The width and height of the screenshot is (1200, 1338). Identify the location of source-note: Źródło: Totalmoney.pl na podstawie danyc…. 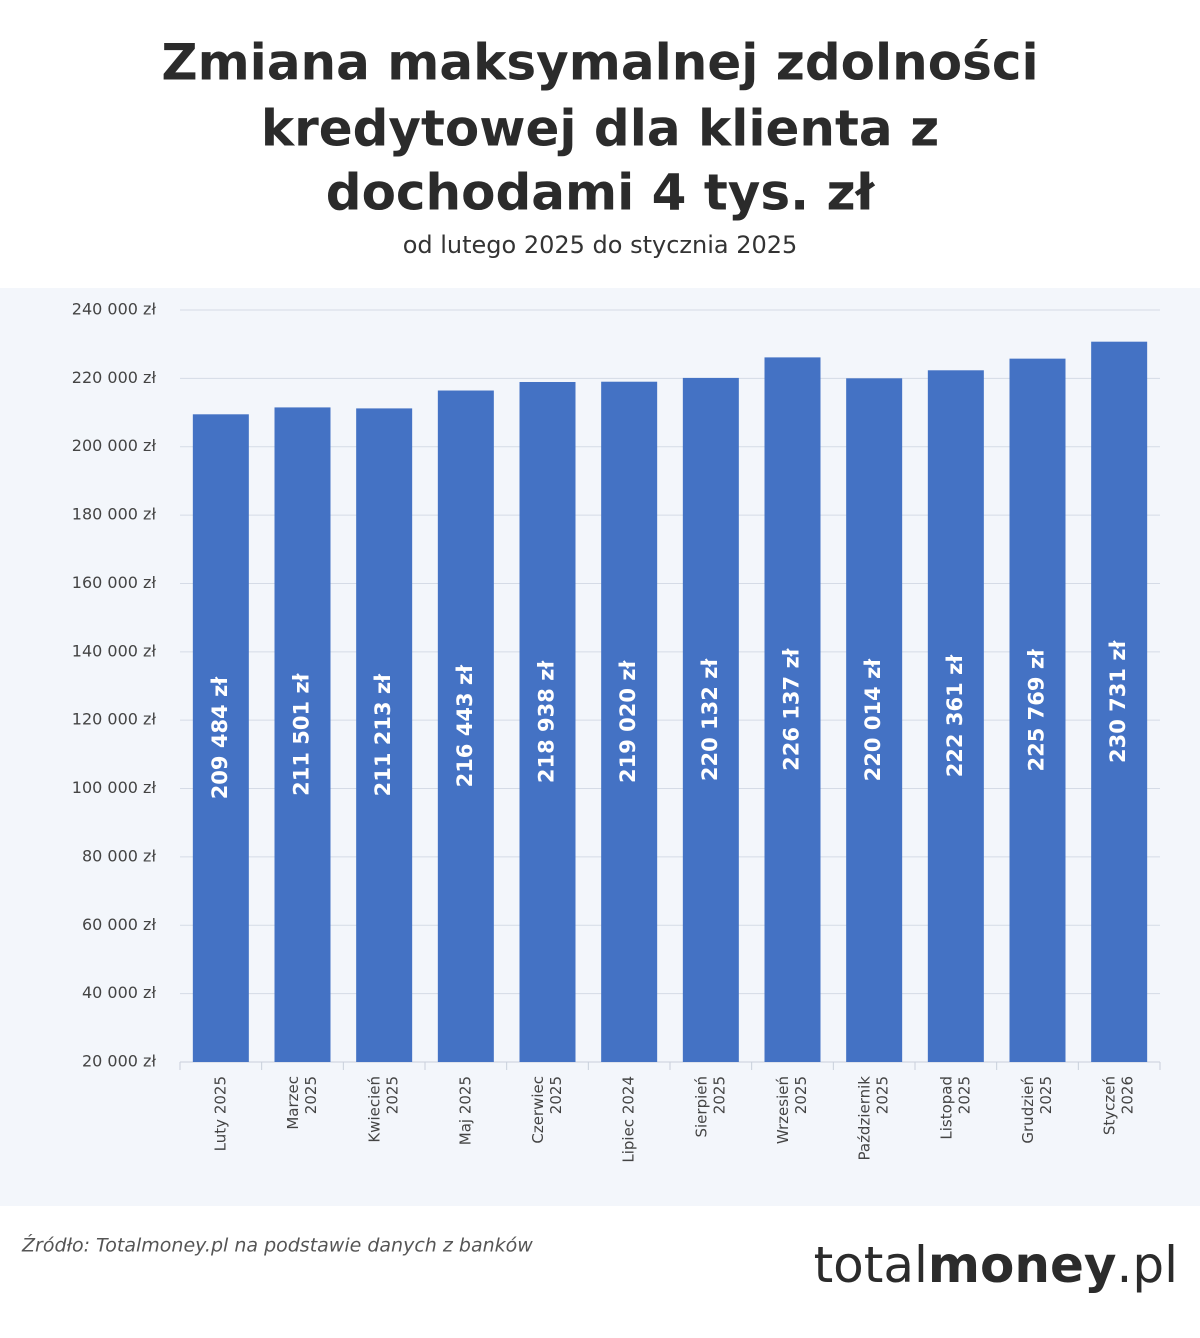
(277, 1245).